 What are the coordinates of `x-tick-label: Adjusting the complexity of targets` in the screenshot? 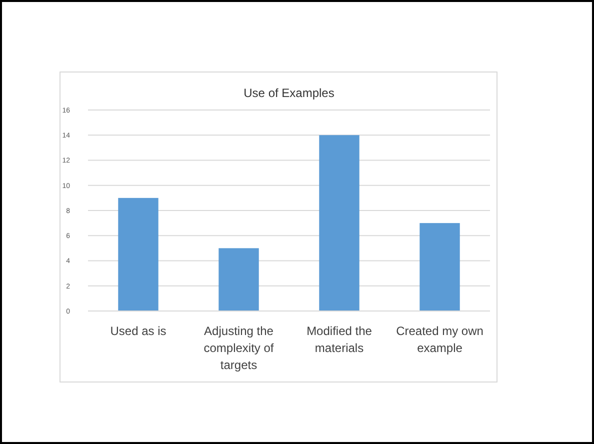 It's located at (239, 348).